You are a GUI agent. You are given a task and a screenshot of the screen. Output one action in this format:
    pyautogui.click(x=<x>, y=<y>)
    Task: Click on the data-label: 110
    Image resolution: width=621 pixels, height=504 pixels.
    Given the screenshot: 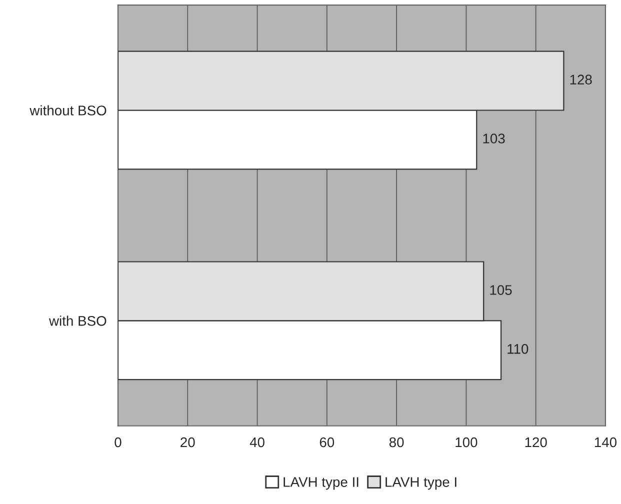 What is the action you would take?
    pyautogui.click(x=518, y=349)
    